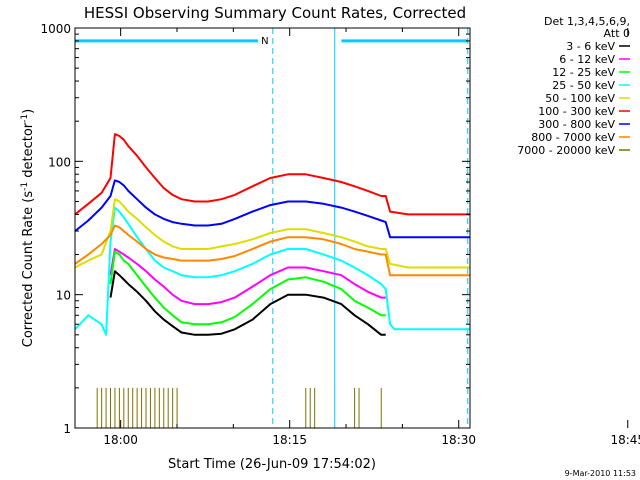  I want to click on y-tick-label: 1000, so click(55, 29).